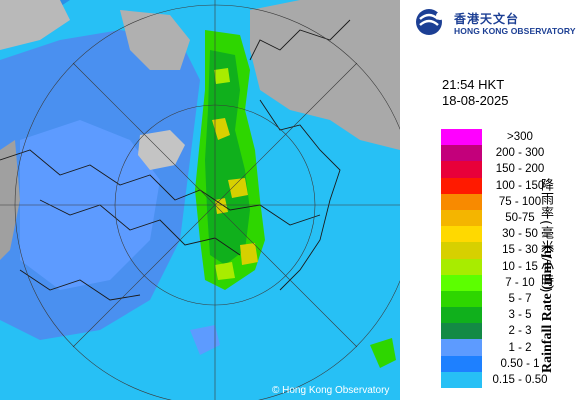 This screenshot has height=405, width=577. Describe the element at coordinates (35, 25) in the screenshot. I see `land-northwest` at that location.